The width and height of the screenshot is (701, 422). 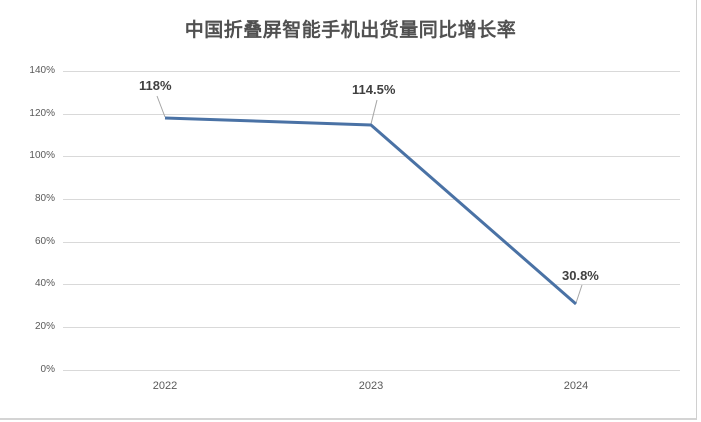 What do you see at coordinates (44, 326) in the screenshot?
I see `y-tick-20: 20%` at bounding box center [44, 326].